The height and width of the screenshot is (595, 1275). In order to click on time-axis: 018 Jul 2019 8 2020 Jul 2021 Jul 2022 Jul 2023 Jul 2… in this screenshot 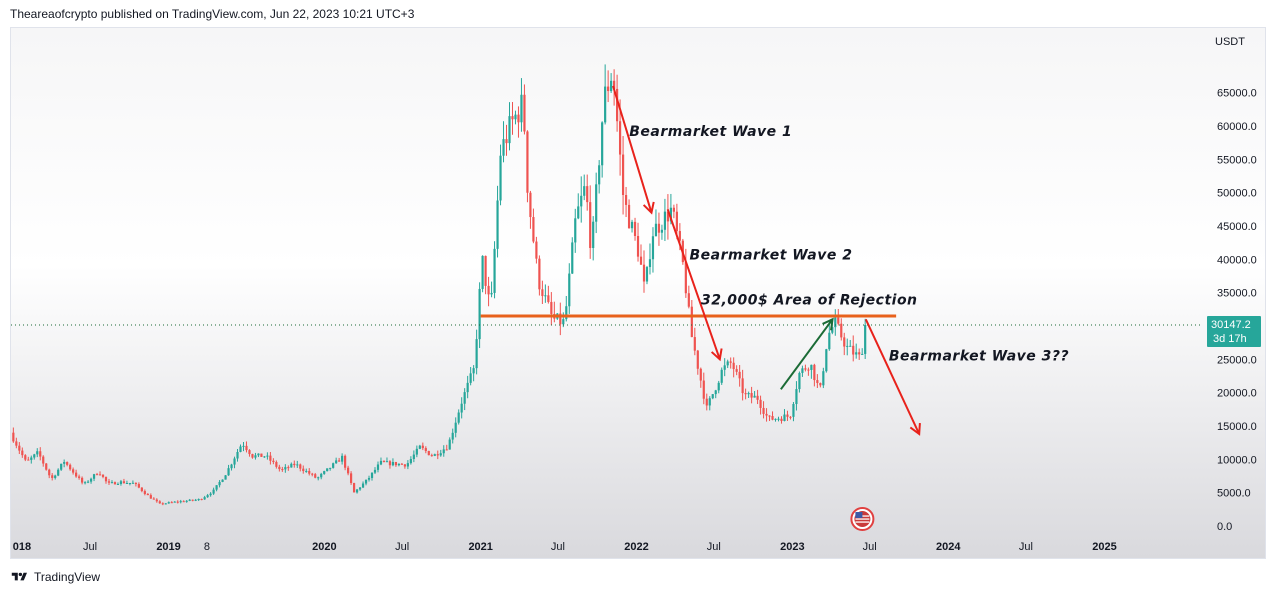, I will do `click(565, 547)`.